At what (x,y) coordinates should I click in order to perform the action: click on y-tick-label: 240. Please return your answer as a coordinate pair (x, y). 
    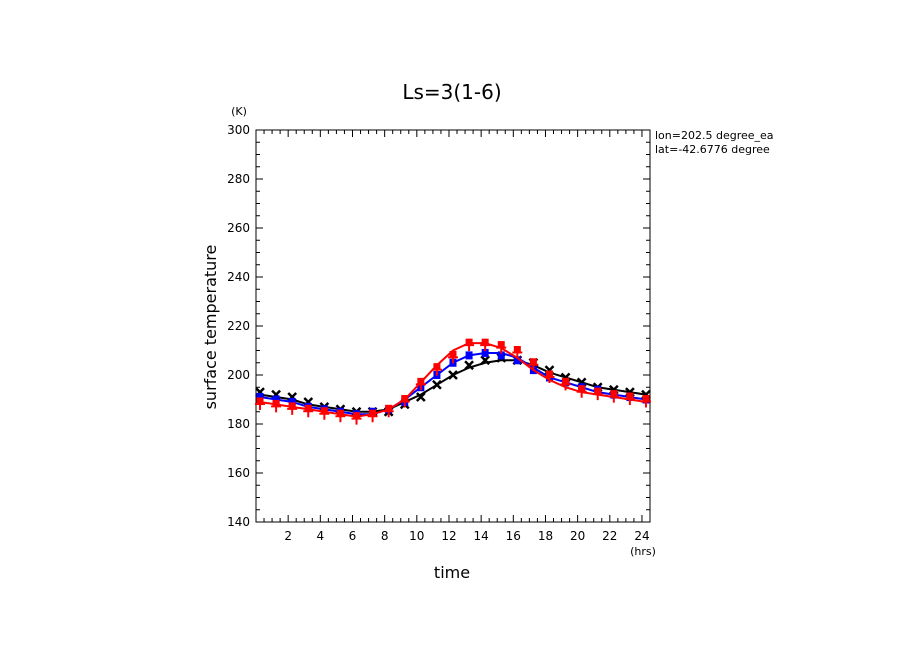
    Looking at the image, I should click on (238, 277).